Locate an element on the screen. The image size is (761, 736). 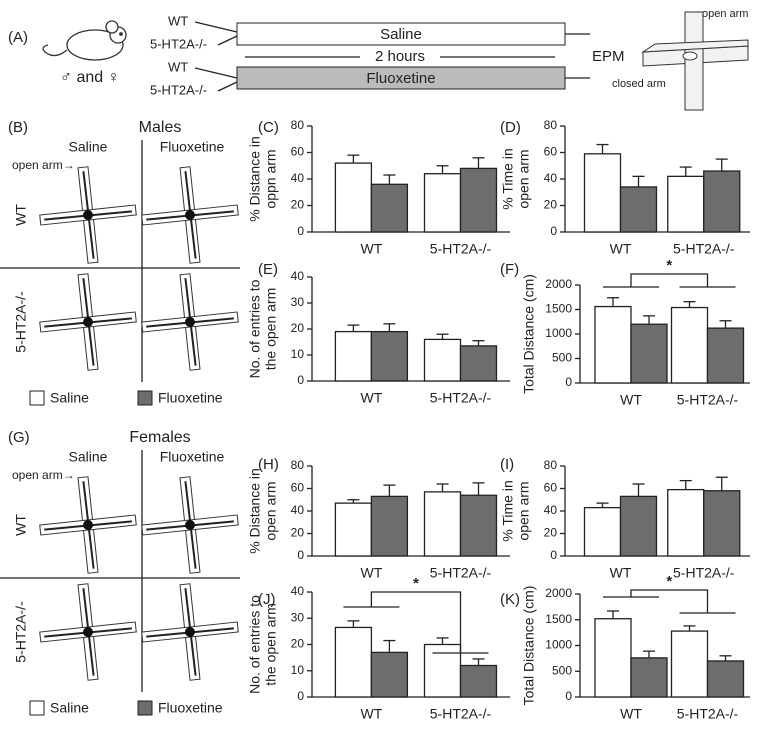
panel-label: (B) is located at coordinates (18, 127).